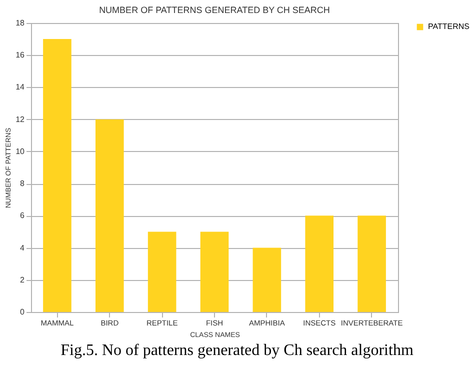 Image resolution: width=474 pixels, height=372 pixels. What do you see at coordinates (21, 87) in the screenshot?
I see `y-tick-label: 14` at bounding box center [21, 87].